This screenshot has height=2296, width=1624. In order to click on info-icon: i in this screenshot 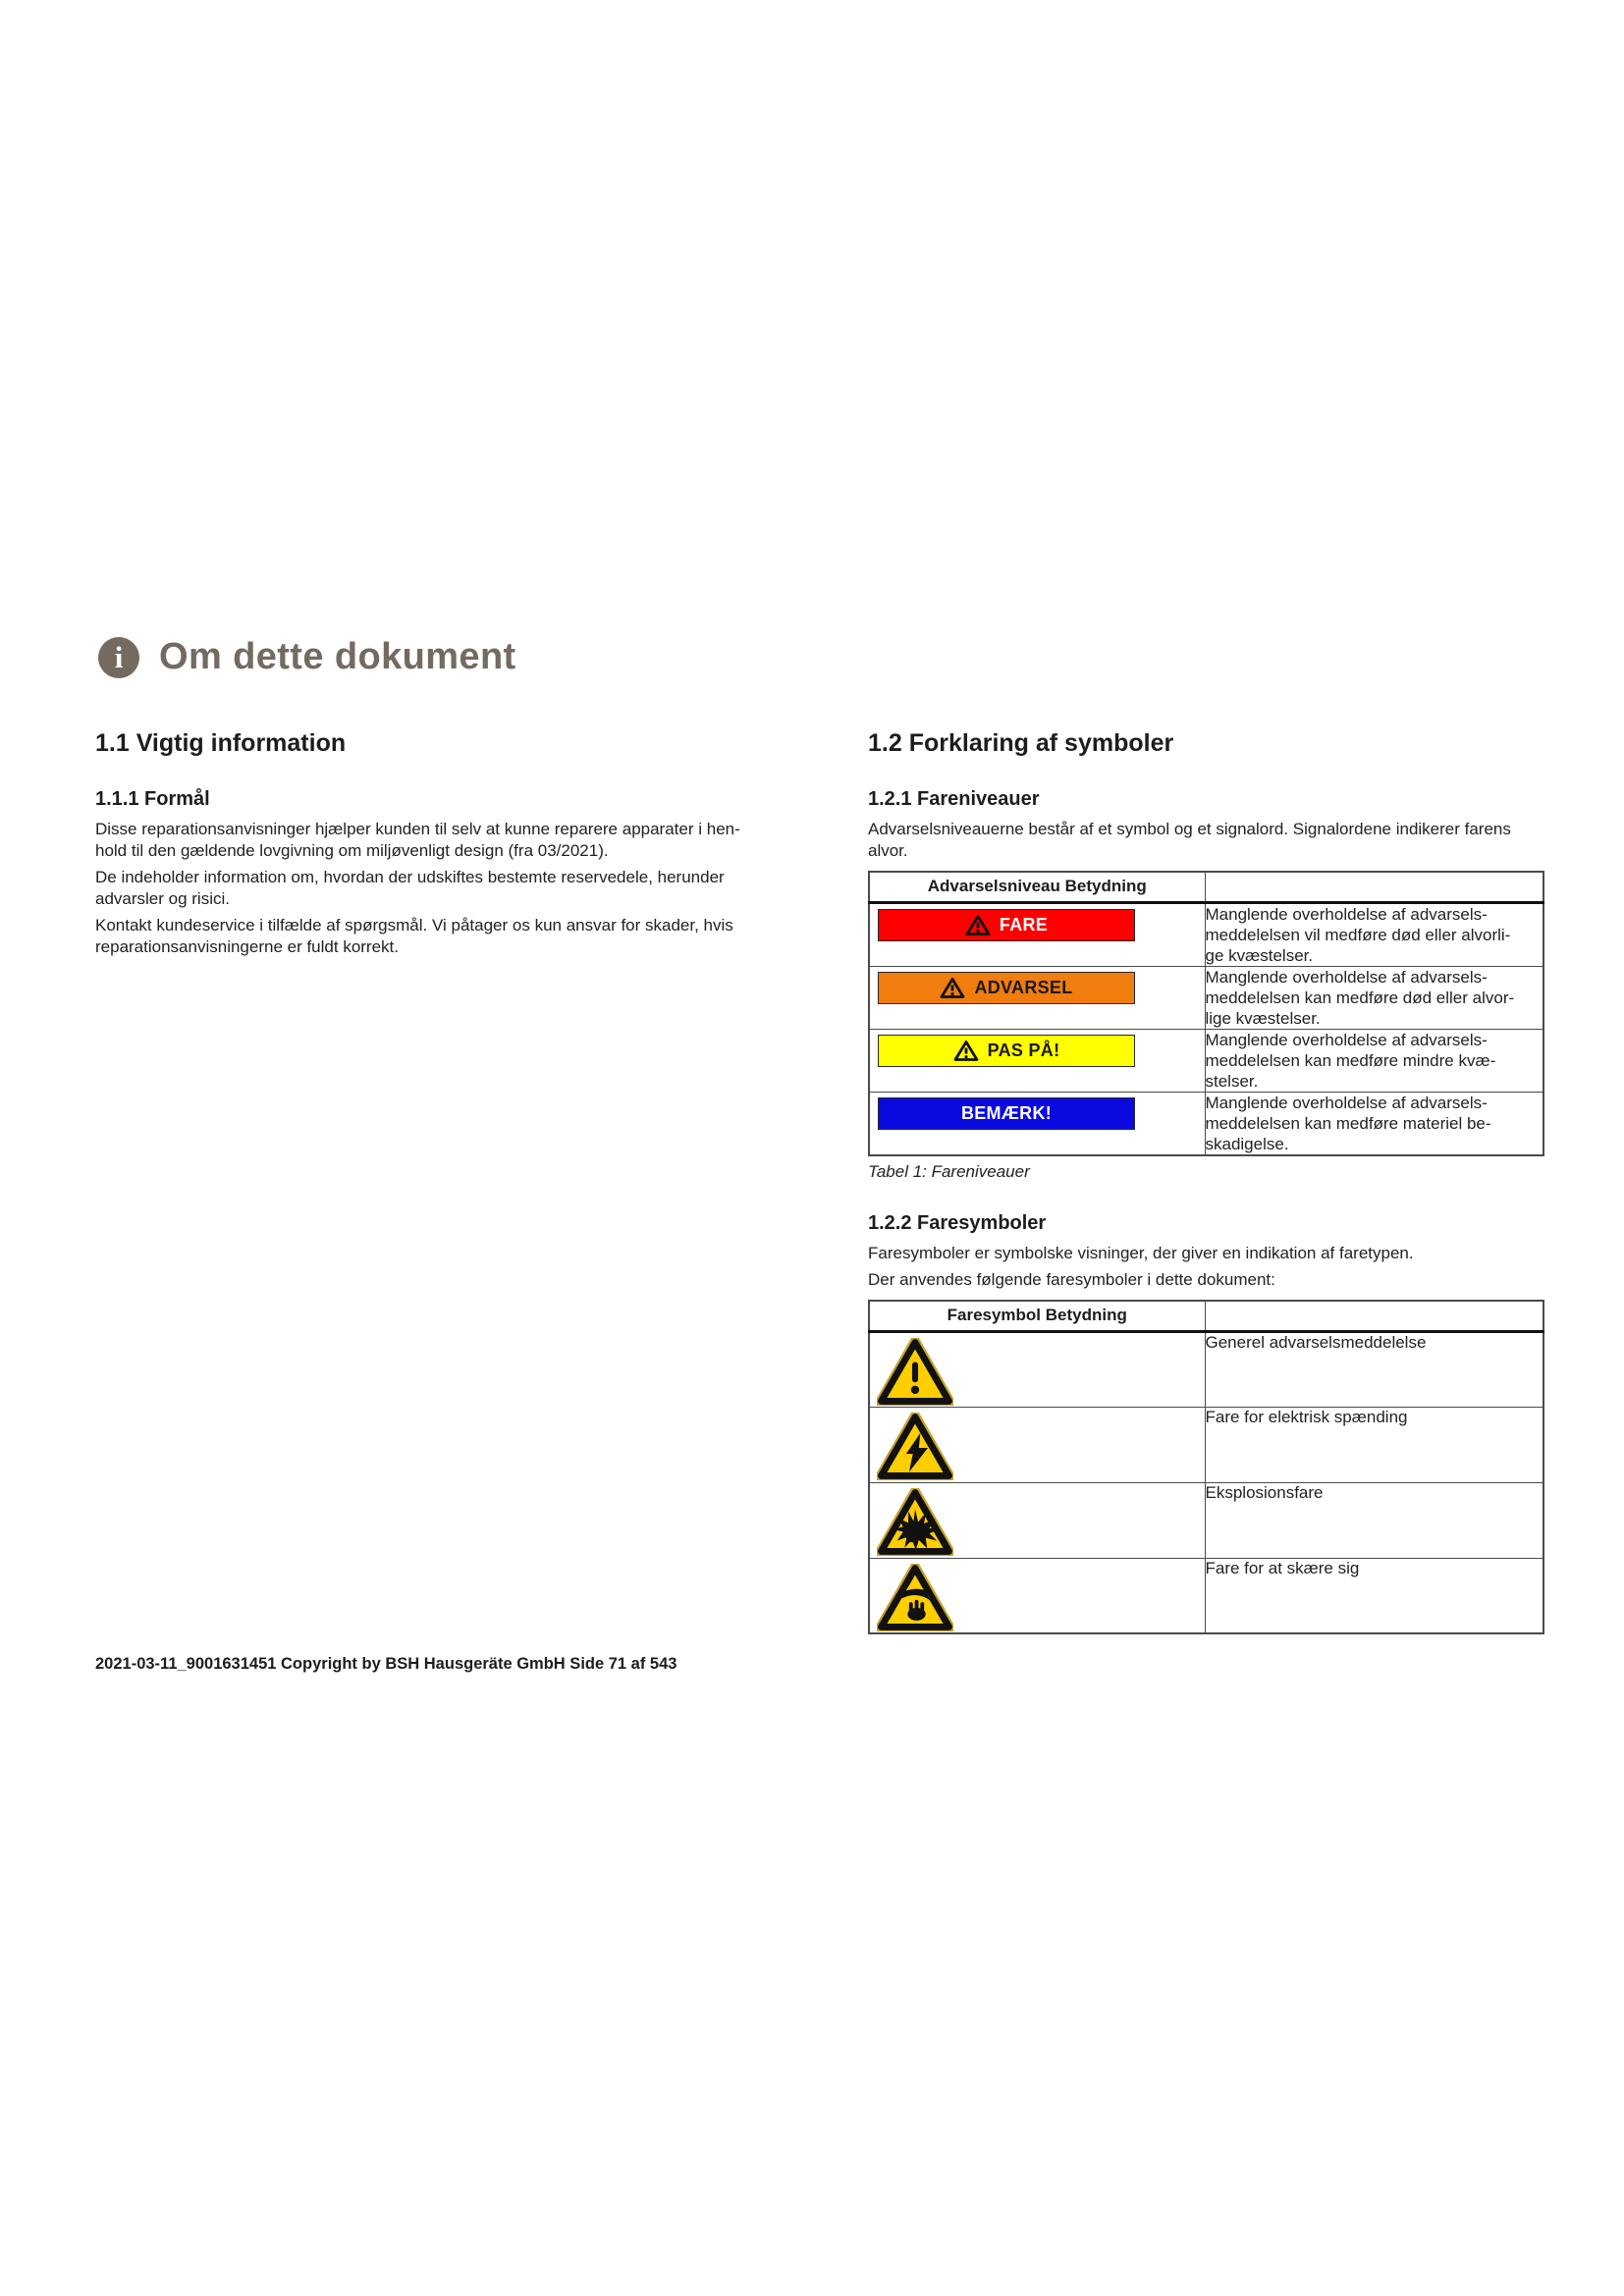, I will do `click(118, 657)`.